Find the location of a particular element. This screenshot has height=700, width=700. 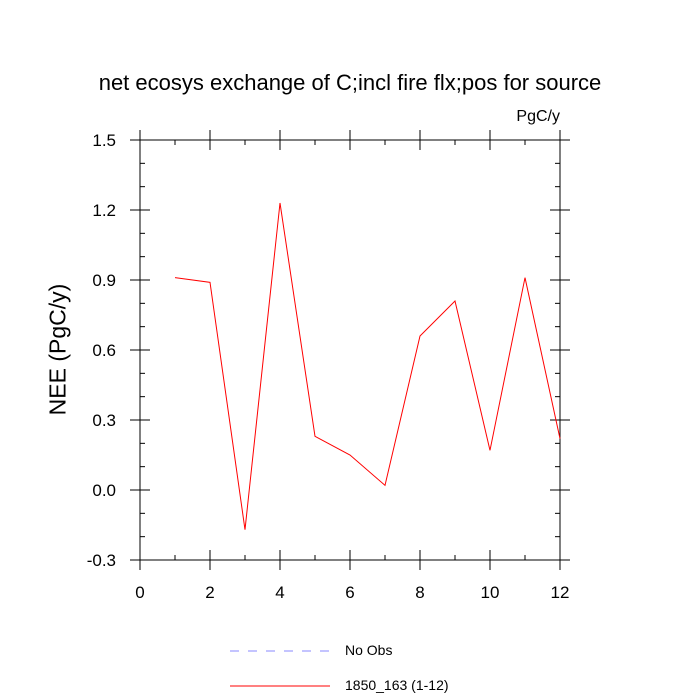

y-tick-label: 0.6 is located at coordinates (104, 350).